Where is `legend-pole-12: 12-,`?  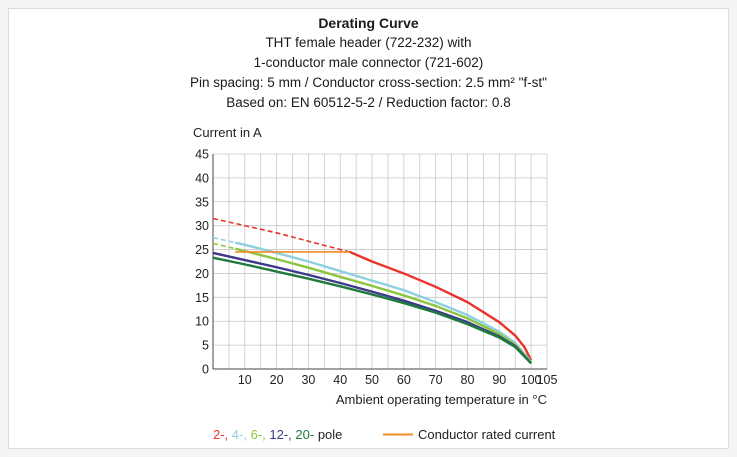
legend-pole-12: 12-, is located at coordinates (282, 434).